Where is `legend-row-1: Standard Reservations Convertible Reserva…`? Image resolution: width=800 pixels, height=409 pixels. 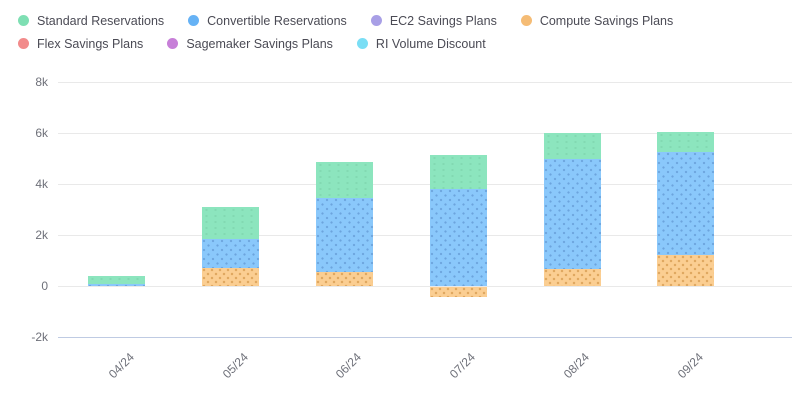 legend-row-1: Standard Reservations Convertible Reserva… is located at coordinates (345, 20).